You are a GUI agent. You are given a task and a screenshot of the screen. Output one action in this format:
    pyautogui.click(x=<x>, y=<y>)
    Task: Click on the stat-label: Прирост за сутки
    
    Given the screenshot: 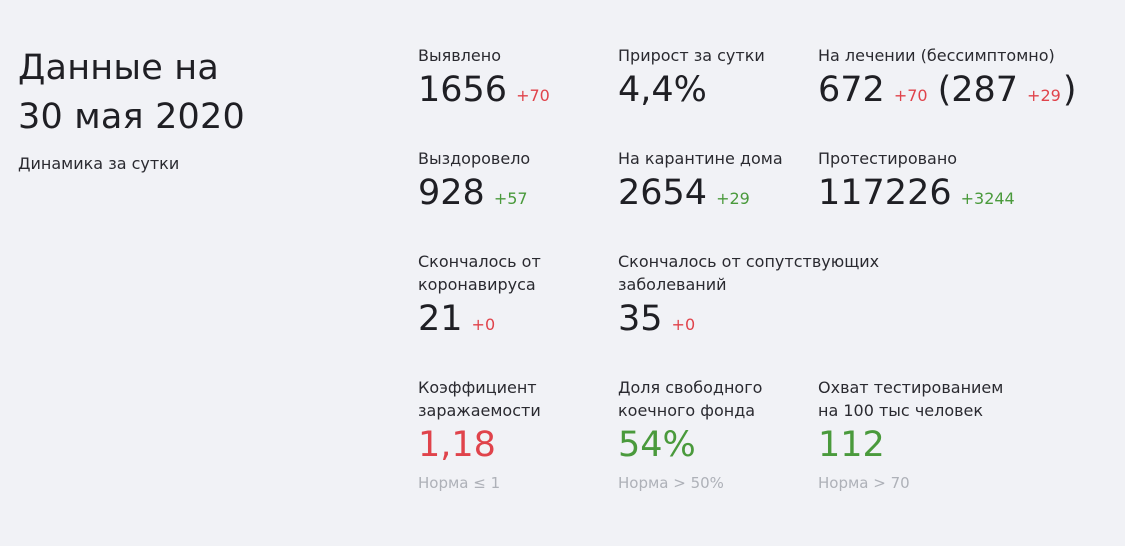 What is the action you would take?
    pyautogui.click(x=691, y=55)
    